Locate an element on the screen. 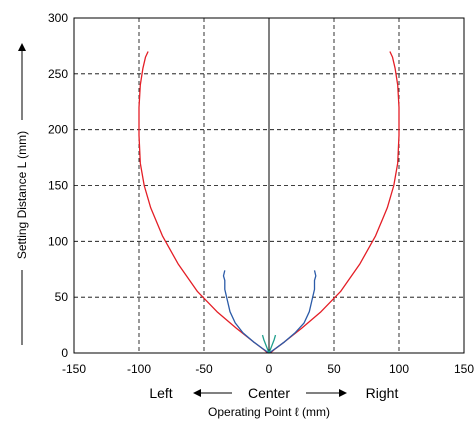  x-tick-label: -50 is located at coordinates (204, 369).